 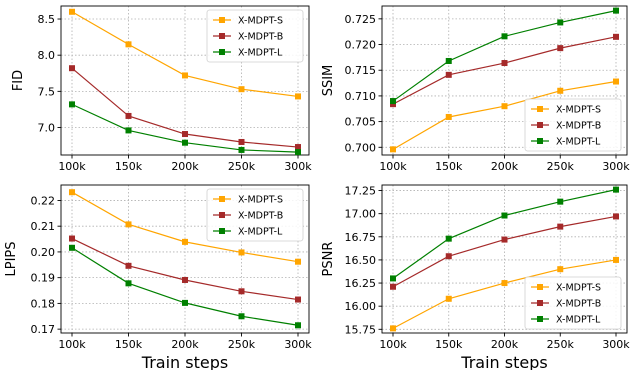 What do you see at coordinates (361, 147) in the screenshot?
I see `y-tick-label: 0.700` at bounding box center [361, 147].